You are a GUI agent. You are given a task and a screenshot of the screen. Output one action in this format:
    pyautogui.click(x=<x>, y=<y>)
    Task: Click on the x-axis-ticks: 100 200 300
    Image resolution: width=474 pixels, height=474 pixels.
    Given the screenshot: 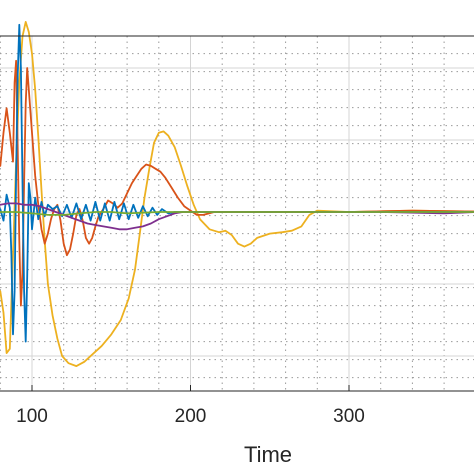 What is the action you would take?
    pyautogui.click(x=190, y=406)
    